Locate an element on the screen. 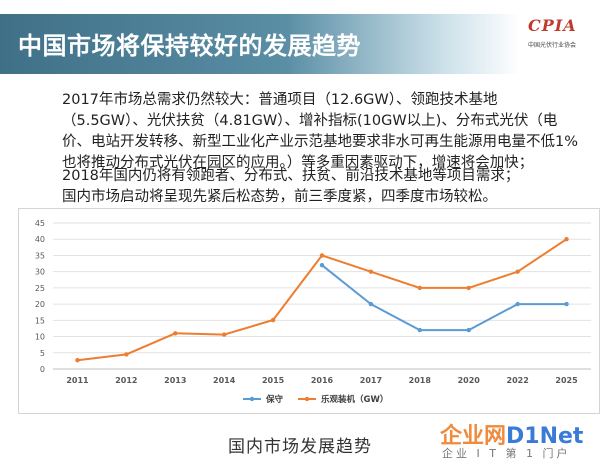  y-tick-label-20: 20 is located at coordinates (40, 304).